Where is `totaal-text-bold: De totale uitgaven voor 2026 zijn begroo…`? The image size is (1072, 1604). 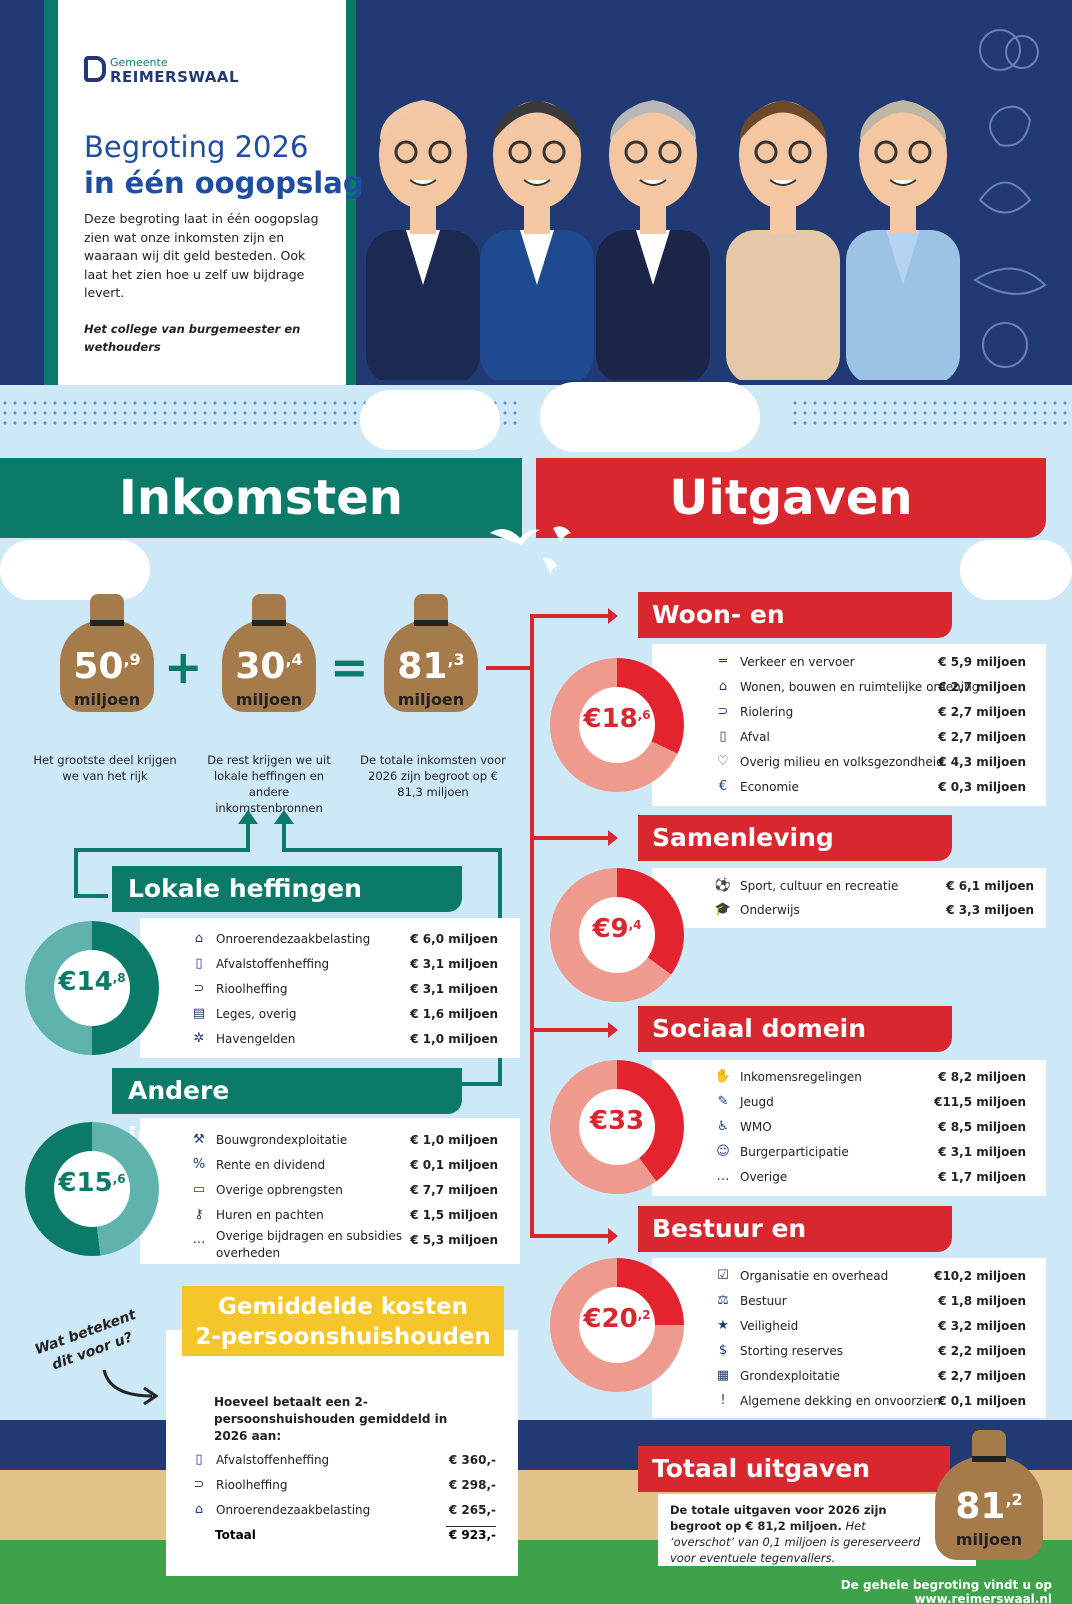 totaal-text-bold: De totale uitgaven voor 2026 zijn begroo… is located at coordinates (778, 1518).